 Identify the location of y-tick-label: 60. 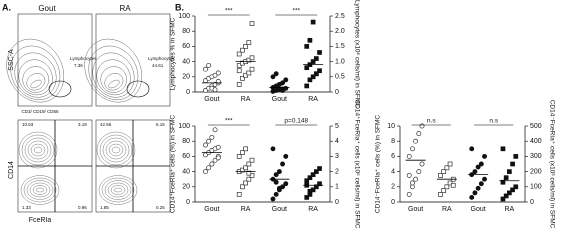
(186, 46).